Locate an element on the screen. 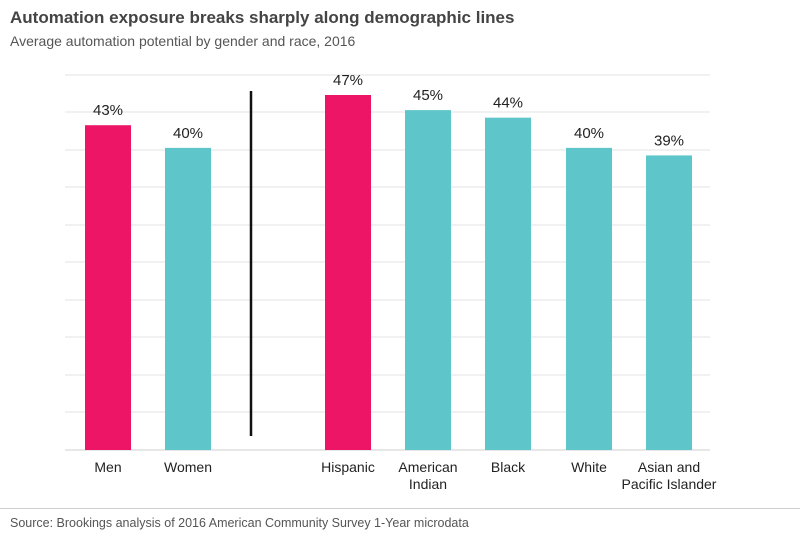 The image size is (800, 544). category-label-white: White is located at coordinates (589, 467).